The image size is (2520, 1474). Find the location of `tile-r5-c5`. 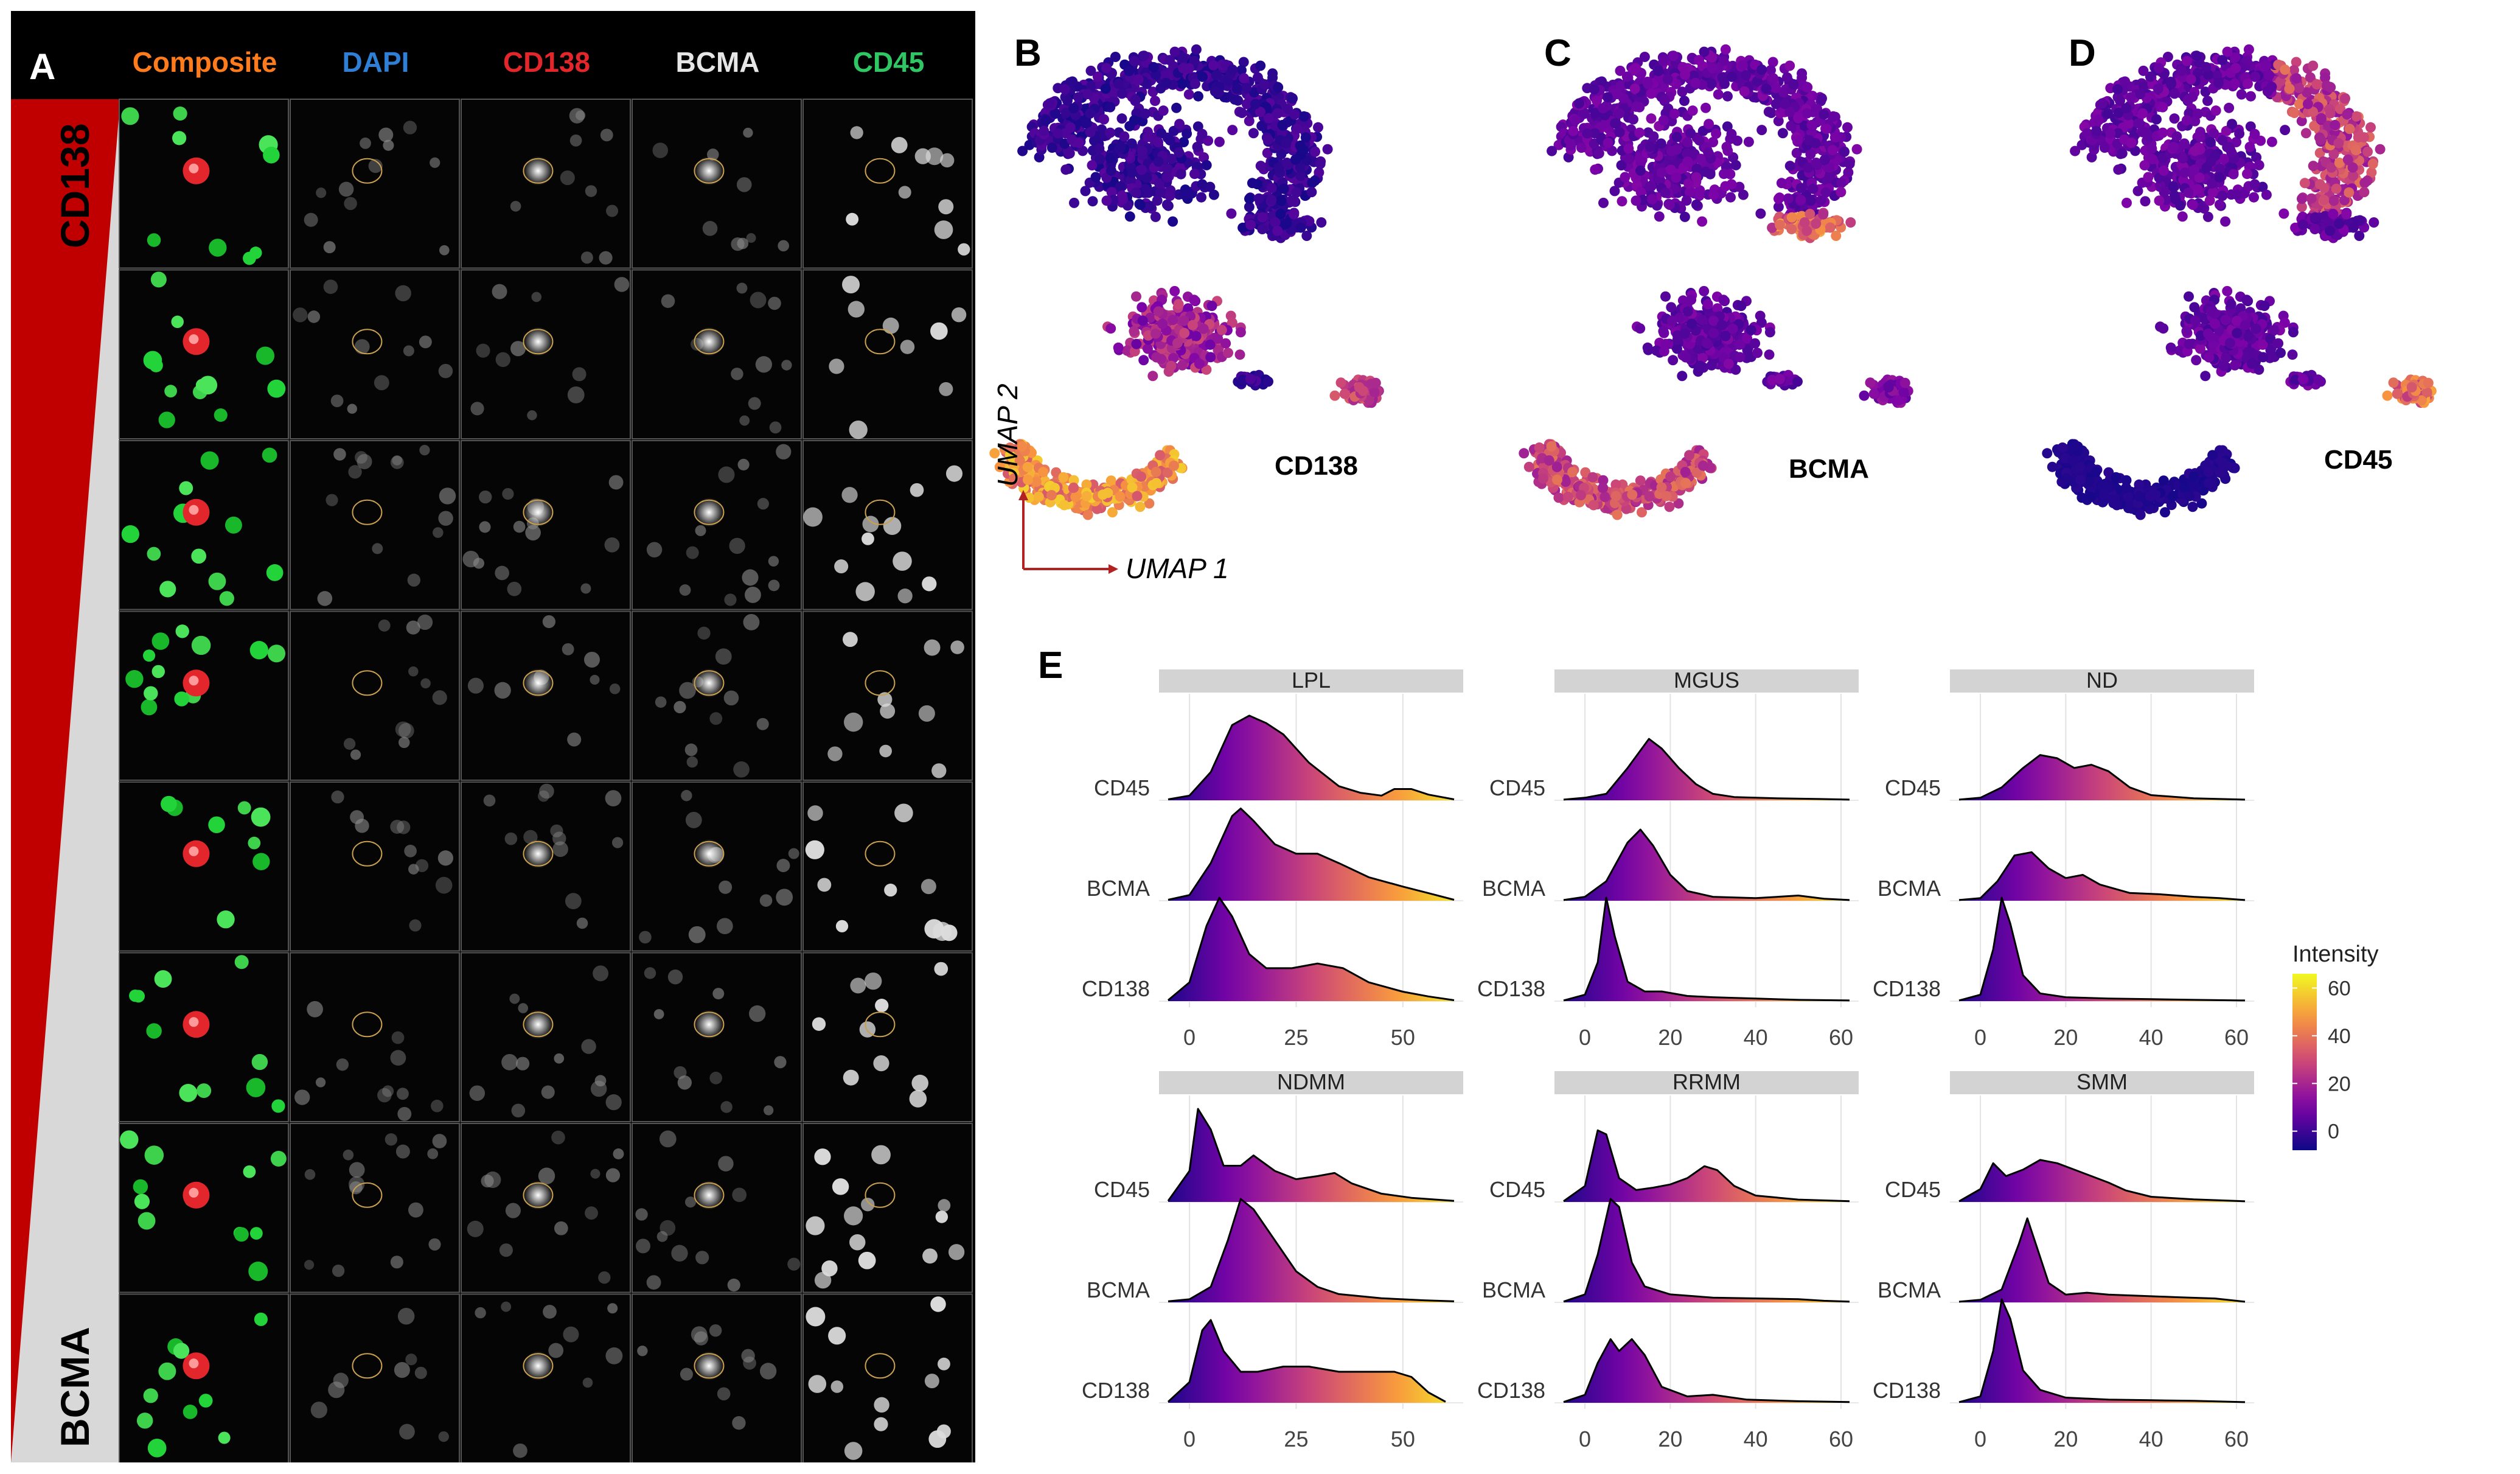

tile-r5-c5 is located at coordinates (887, 866).